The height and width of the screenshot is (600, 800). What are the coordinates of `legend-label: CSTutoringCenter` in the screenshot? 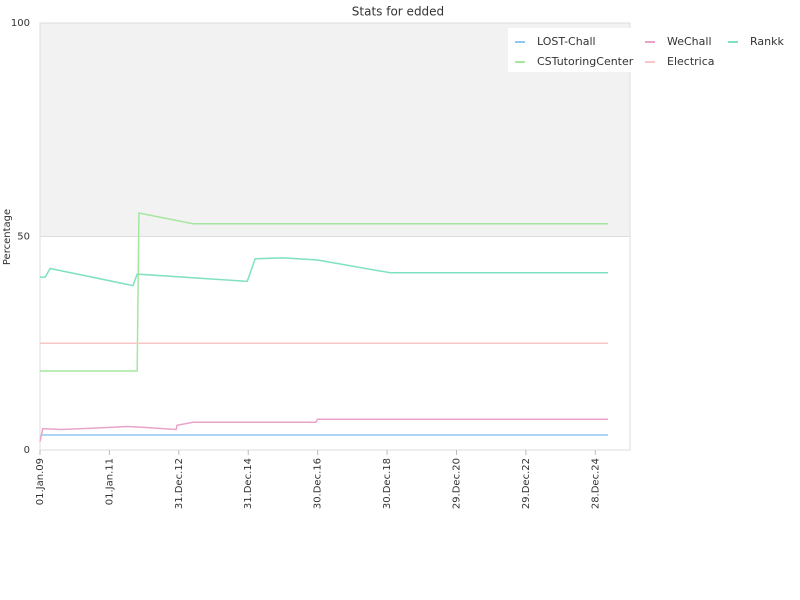 It's located at (585, 61).